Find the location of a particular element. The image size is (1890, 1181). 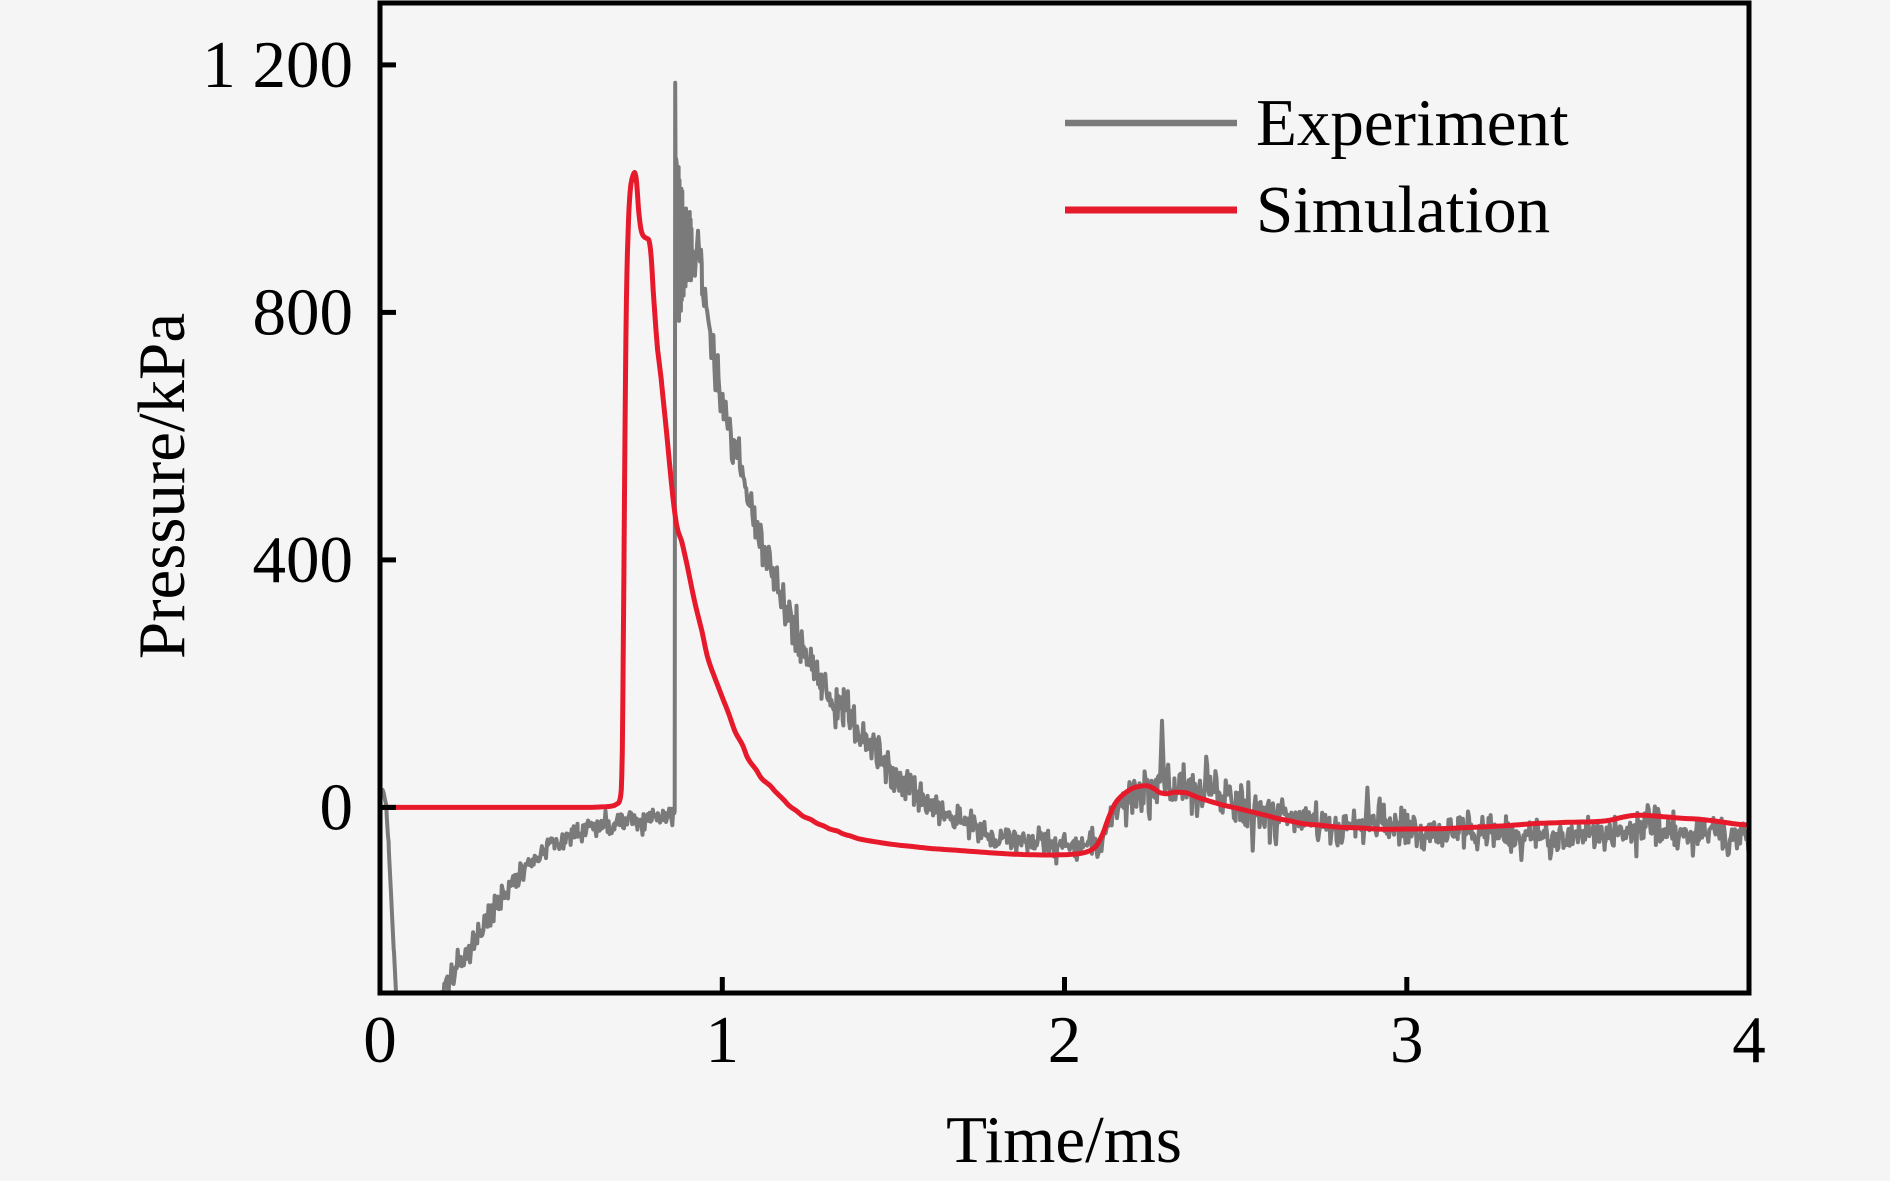

y-tick-label-0: 0 is located at coordinates (337, 807).